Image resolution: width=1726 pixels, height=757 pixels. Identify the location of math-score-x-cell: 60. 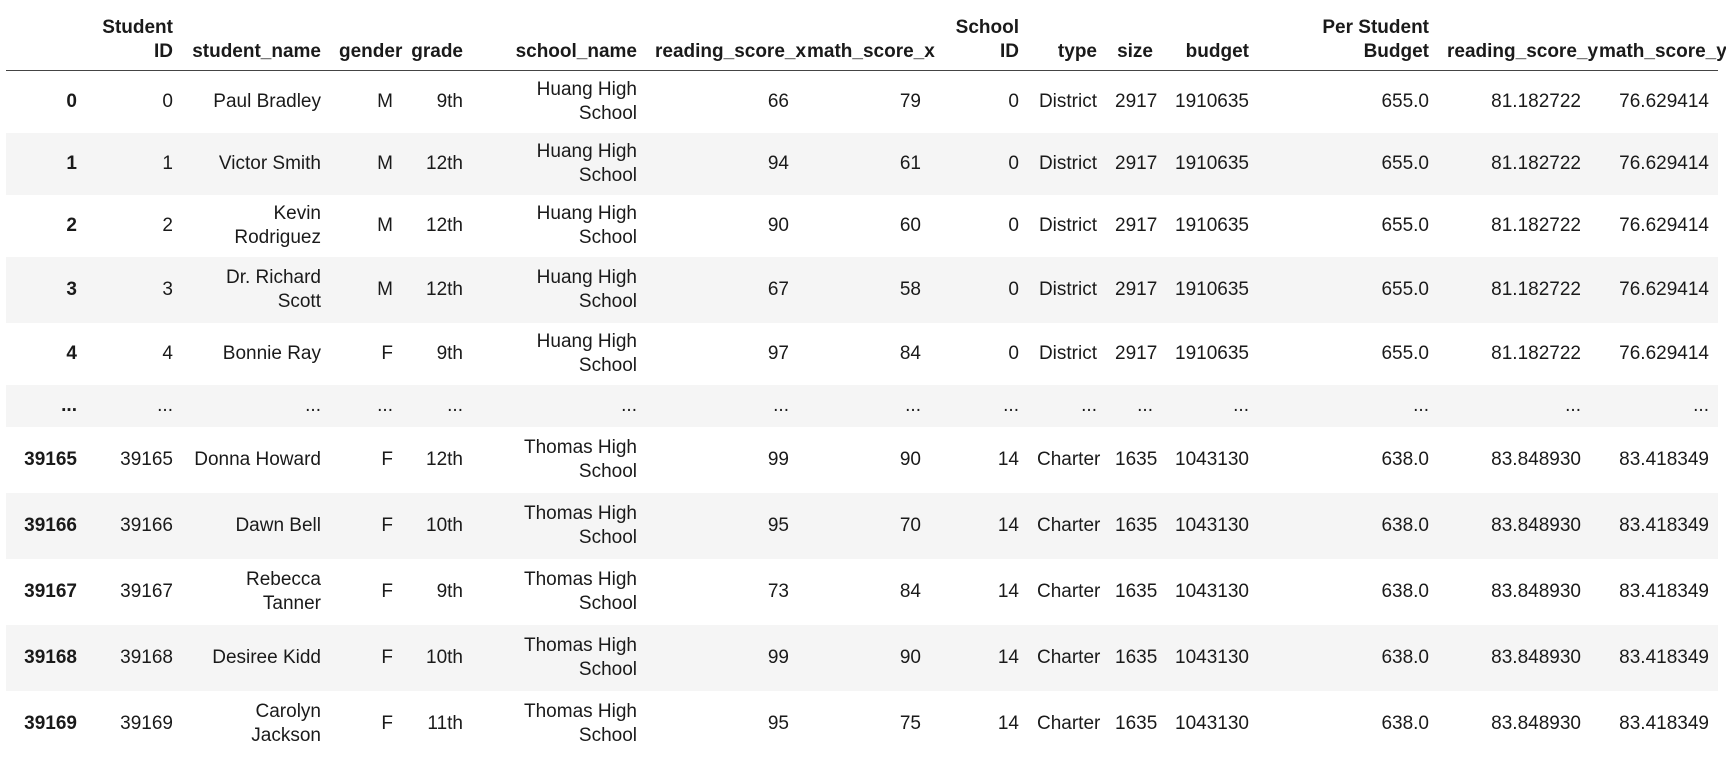
(864, 226).